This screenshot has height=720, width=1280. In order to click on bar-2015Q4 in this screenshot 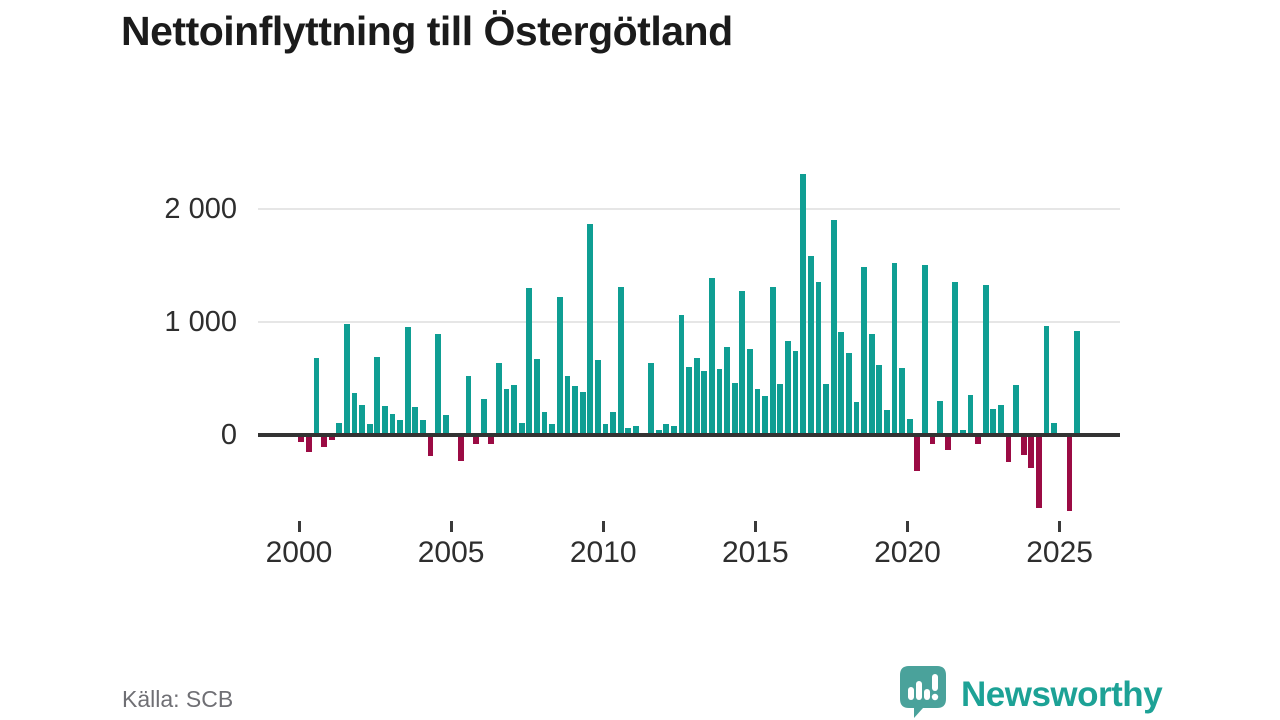, I will do `click(780, 409)`.